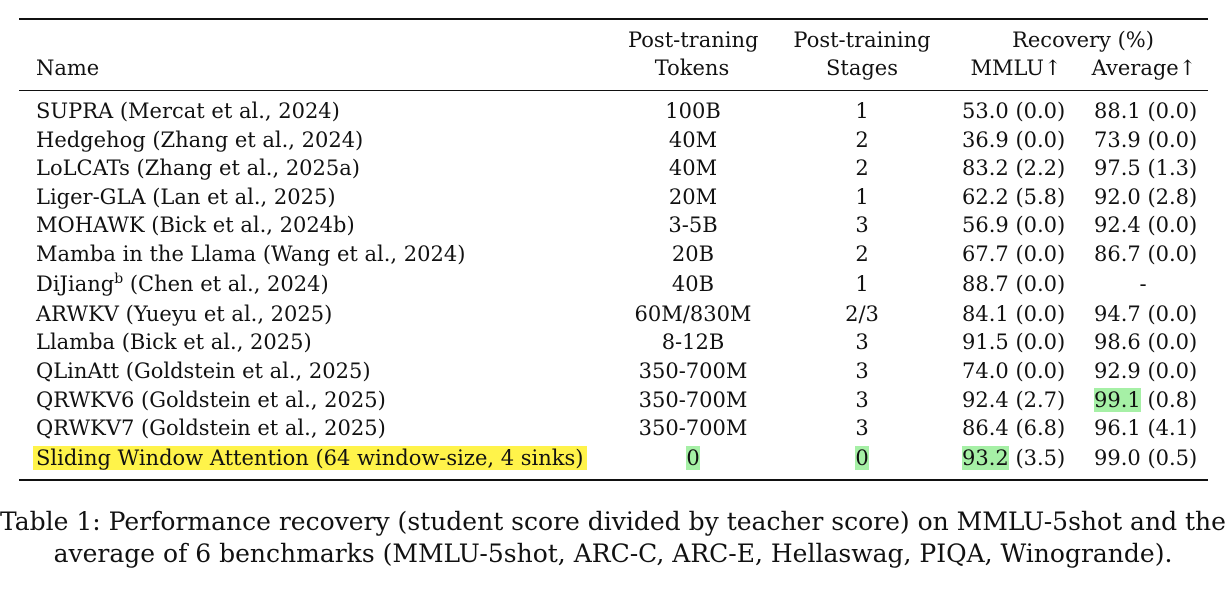 The width and height of the screenshot is (1226, 589). Describe the element at coordinates (613, 19) in the screenshot. I see `table-top-rule` at that location.